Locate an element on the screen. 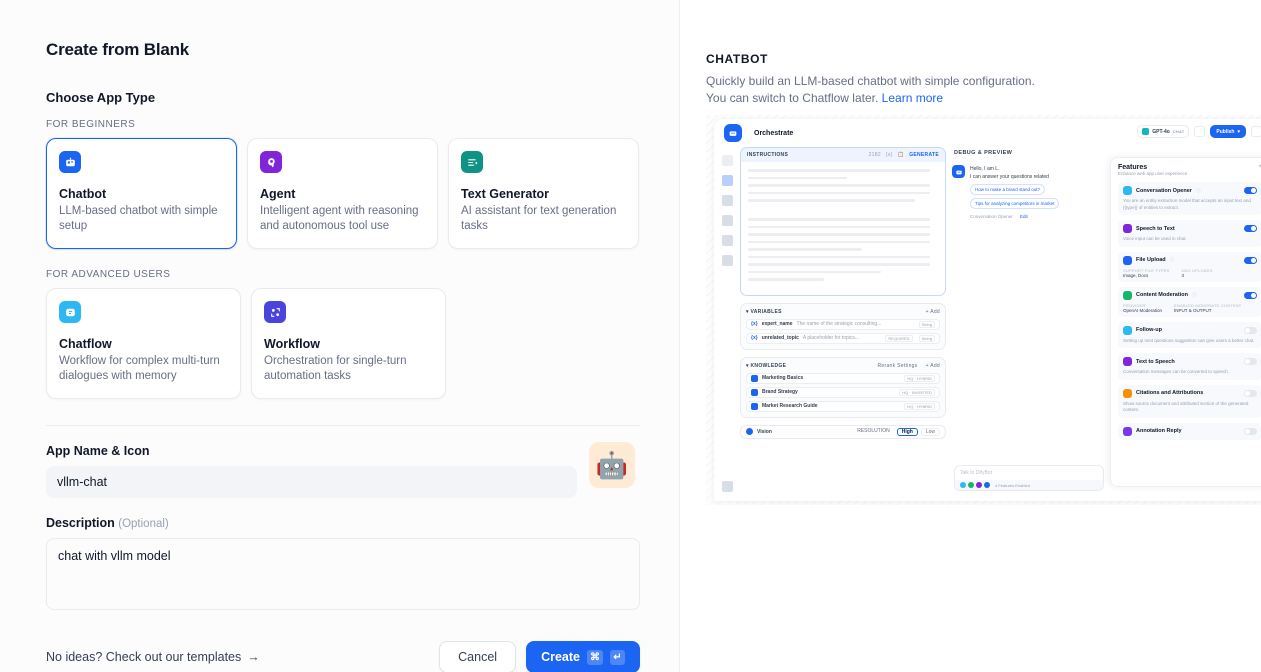  knowledge-tag: HQ · HYBRID is located at coordinates (919, 406).